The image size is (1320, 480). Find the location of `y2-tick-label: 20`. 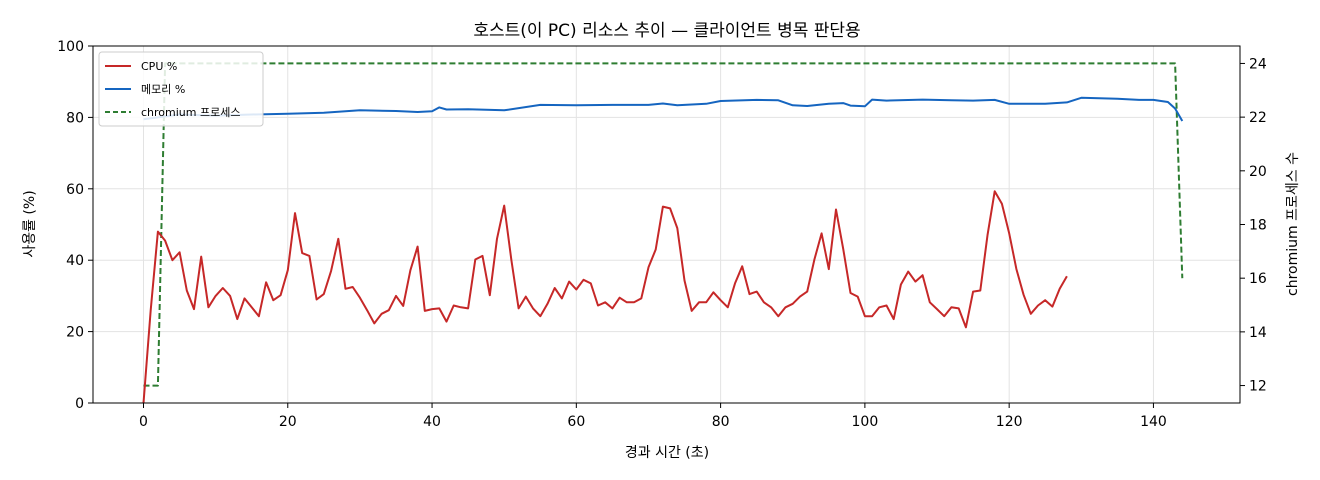

y2-tick-label: 20 is located at coordinates (1258, 172).